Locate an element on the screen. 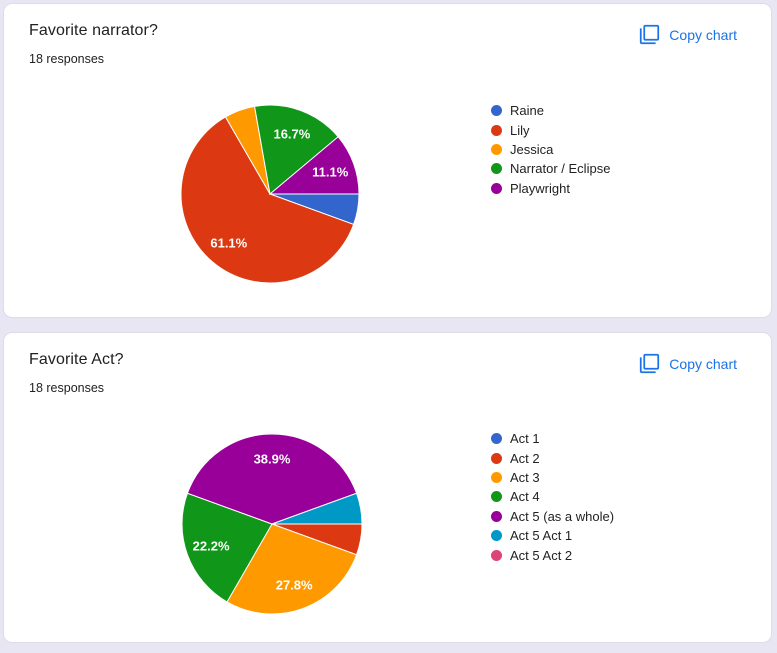 The image size is (777, 653). legend-label: Playwright is located at coordinates (540, 188).